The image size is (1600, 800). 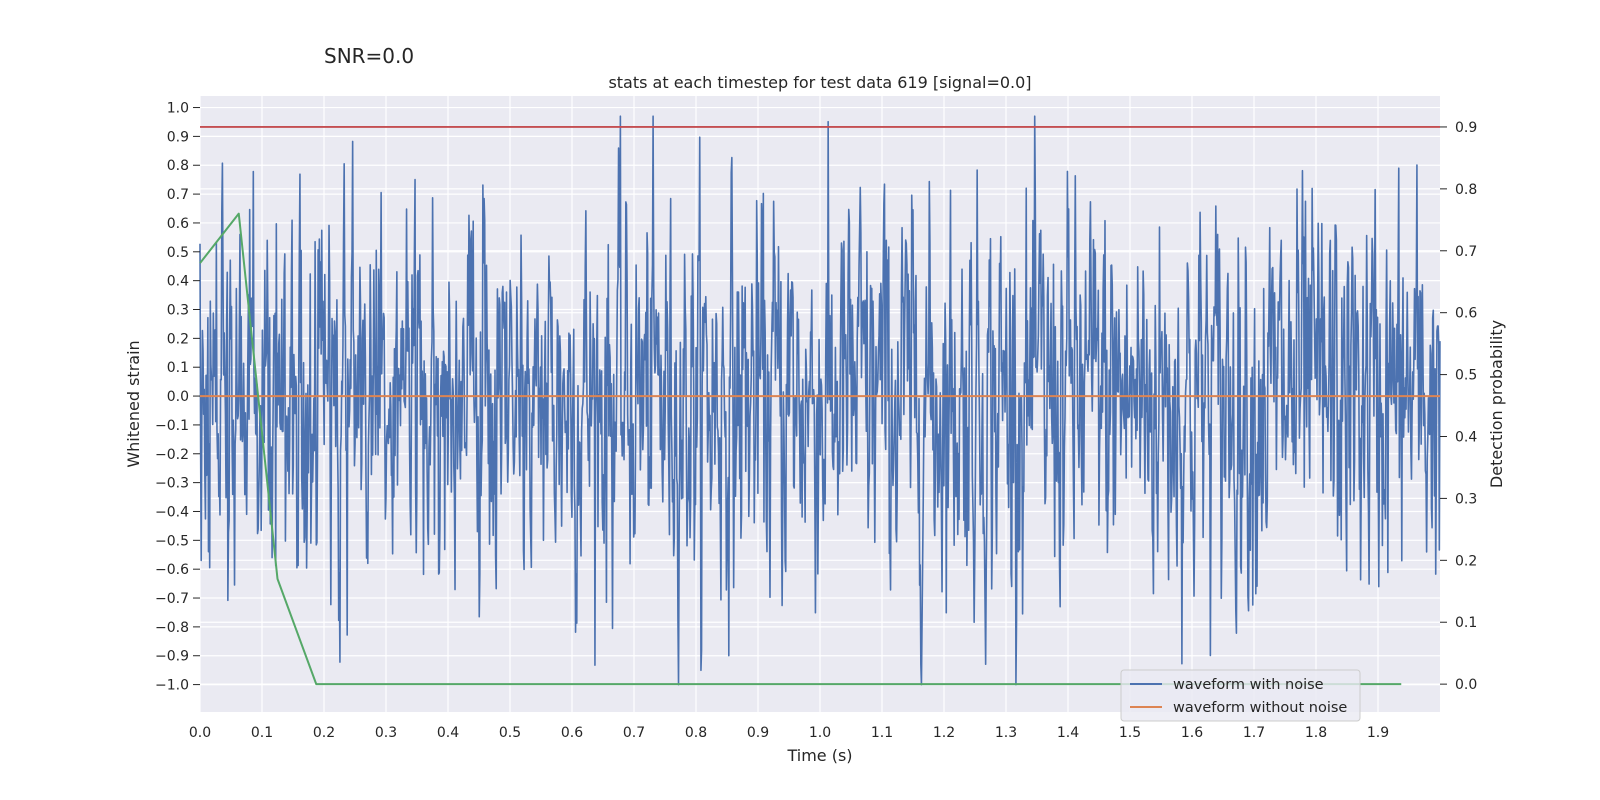 What do you see at coordinates (172, 484) in the screenshot?
I see `y-left-tick-label: −0.3` at bounding box center [172, 484].